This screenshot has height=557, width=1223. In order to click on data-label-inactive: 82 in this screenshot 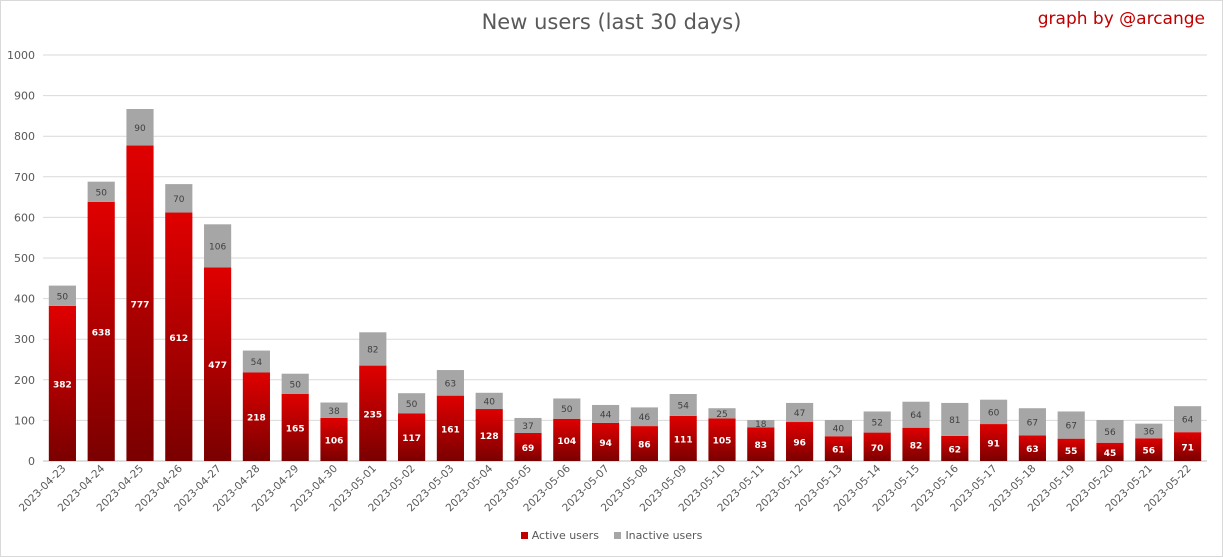, I will do `click(372, 350)`.